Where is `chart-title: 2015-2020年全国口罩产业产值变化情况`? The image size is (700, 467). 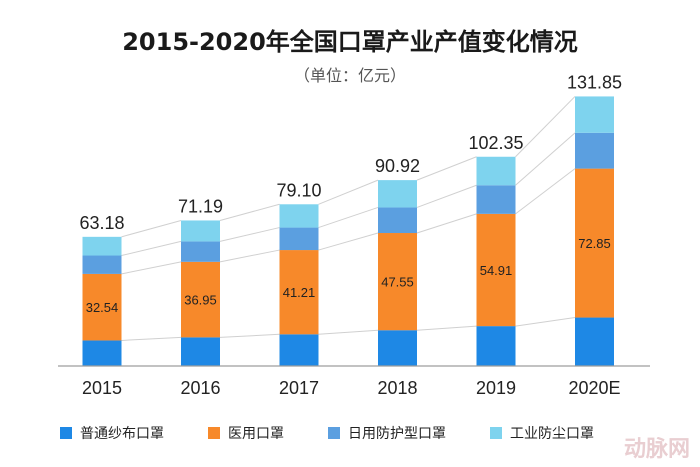
chart-title: 2015-2020年全国口罩产业产值变化情况 is located at coordinates (350, 42).